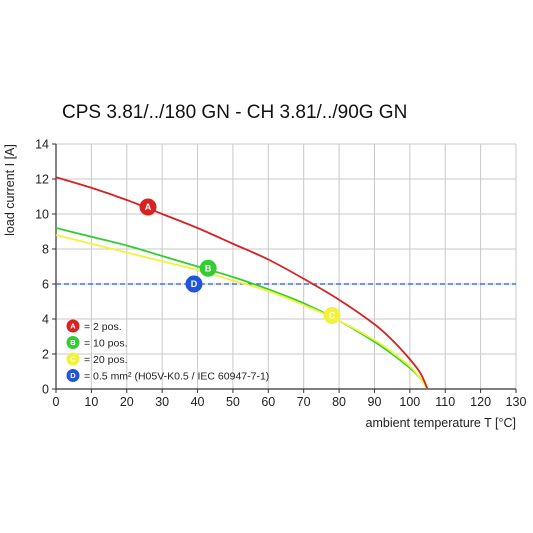 This screenshot has height=533, width=533. Describe the element at coordinates (268, 402) in the screenshot. I see `x-tick-label: 60` at that location.